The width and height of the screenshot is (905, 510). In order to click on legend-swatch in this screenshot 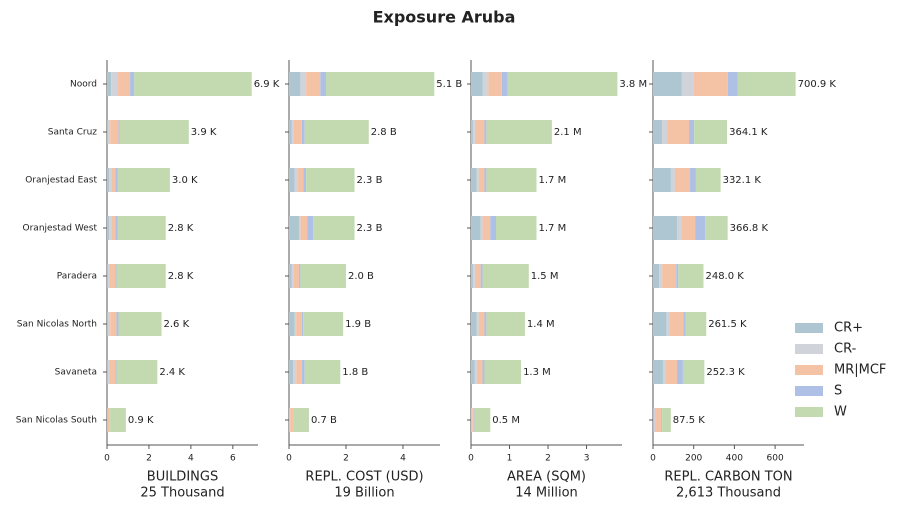, I will do `click(809, 370)`.